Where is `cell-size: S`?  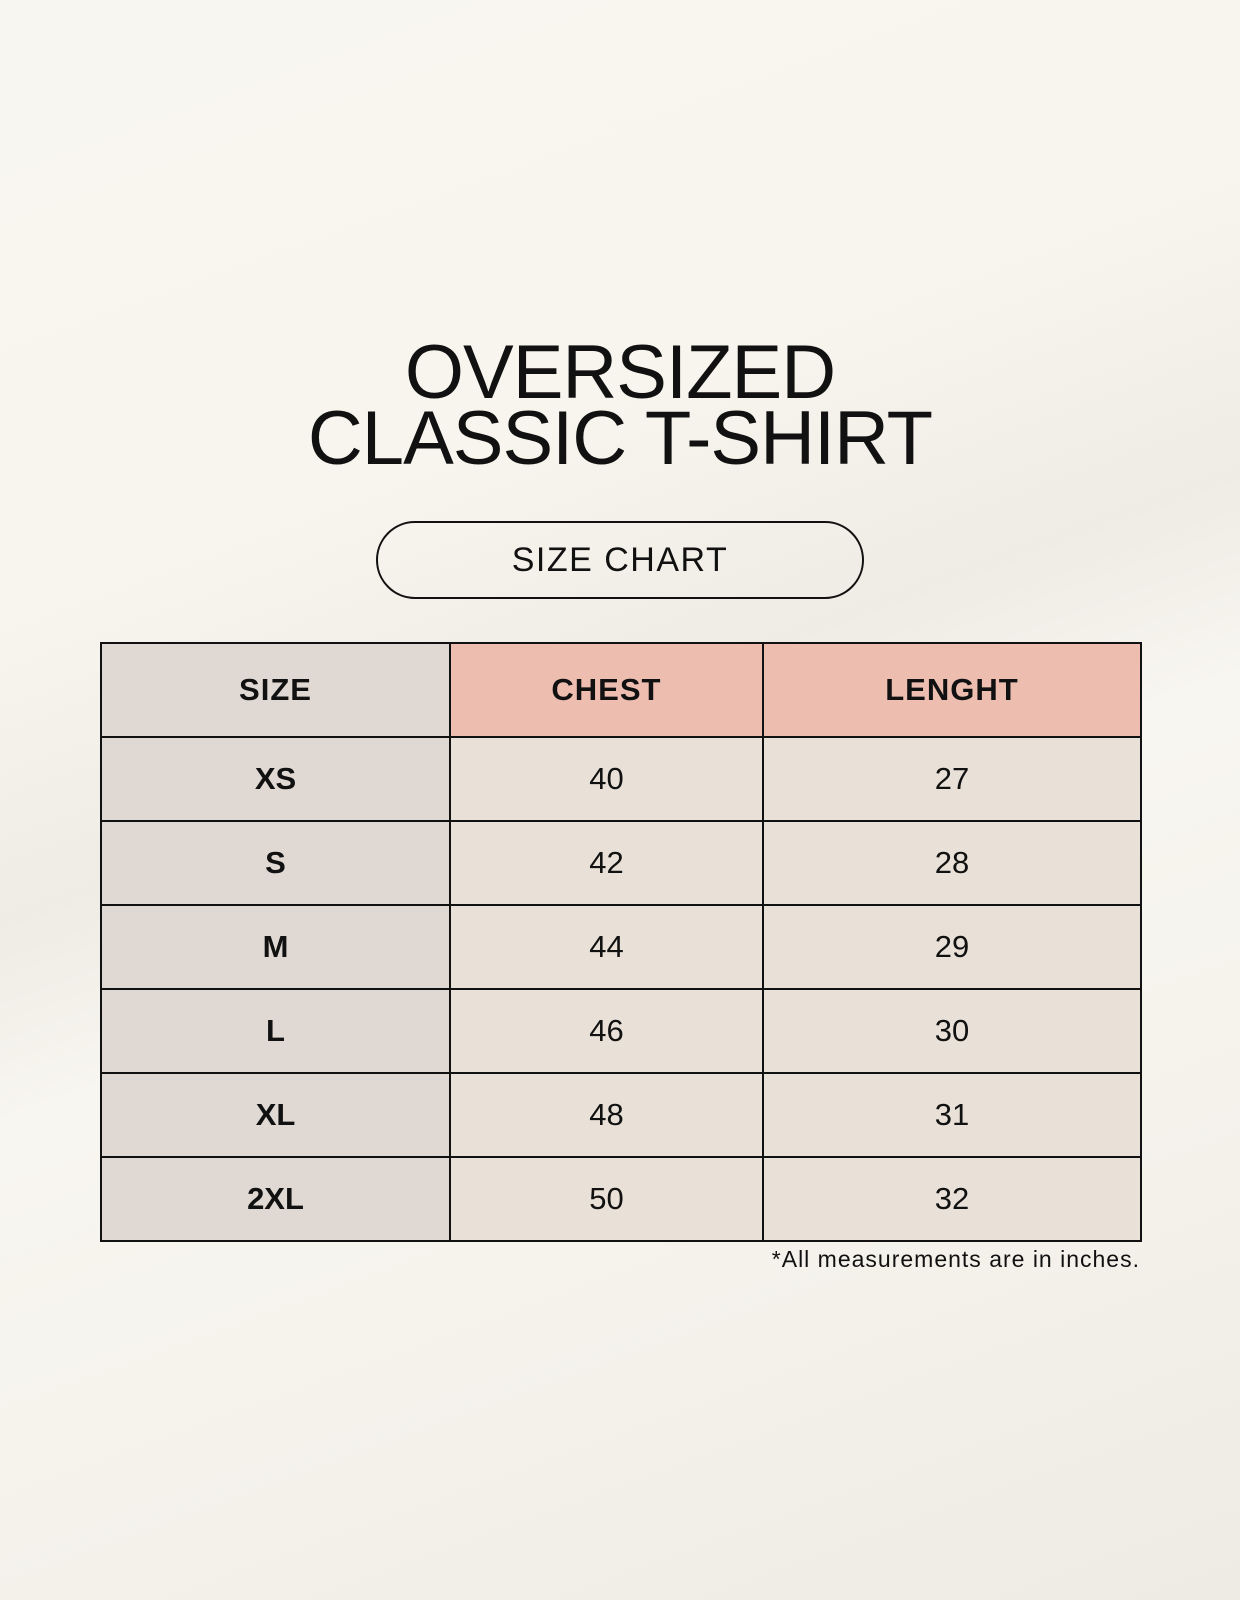
cell-size: S is located at coordinates (275, 863).